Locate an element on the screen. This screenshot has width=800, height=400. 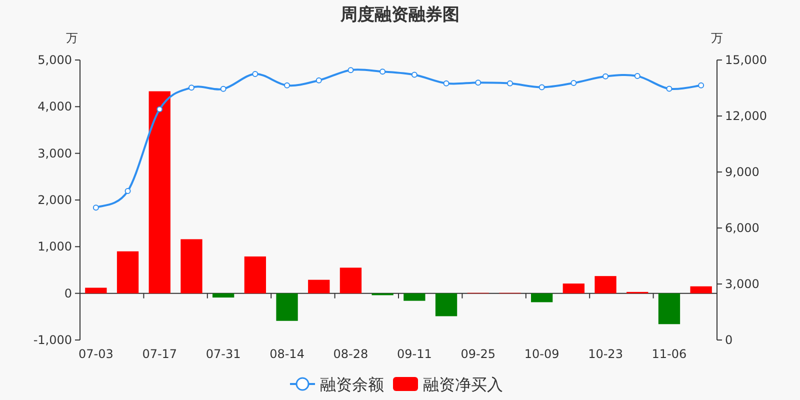
x-tick-label: 09-25 is located at coordinates (478, 354).